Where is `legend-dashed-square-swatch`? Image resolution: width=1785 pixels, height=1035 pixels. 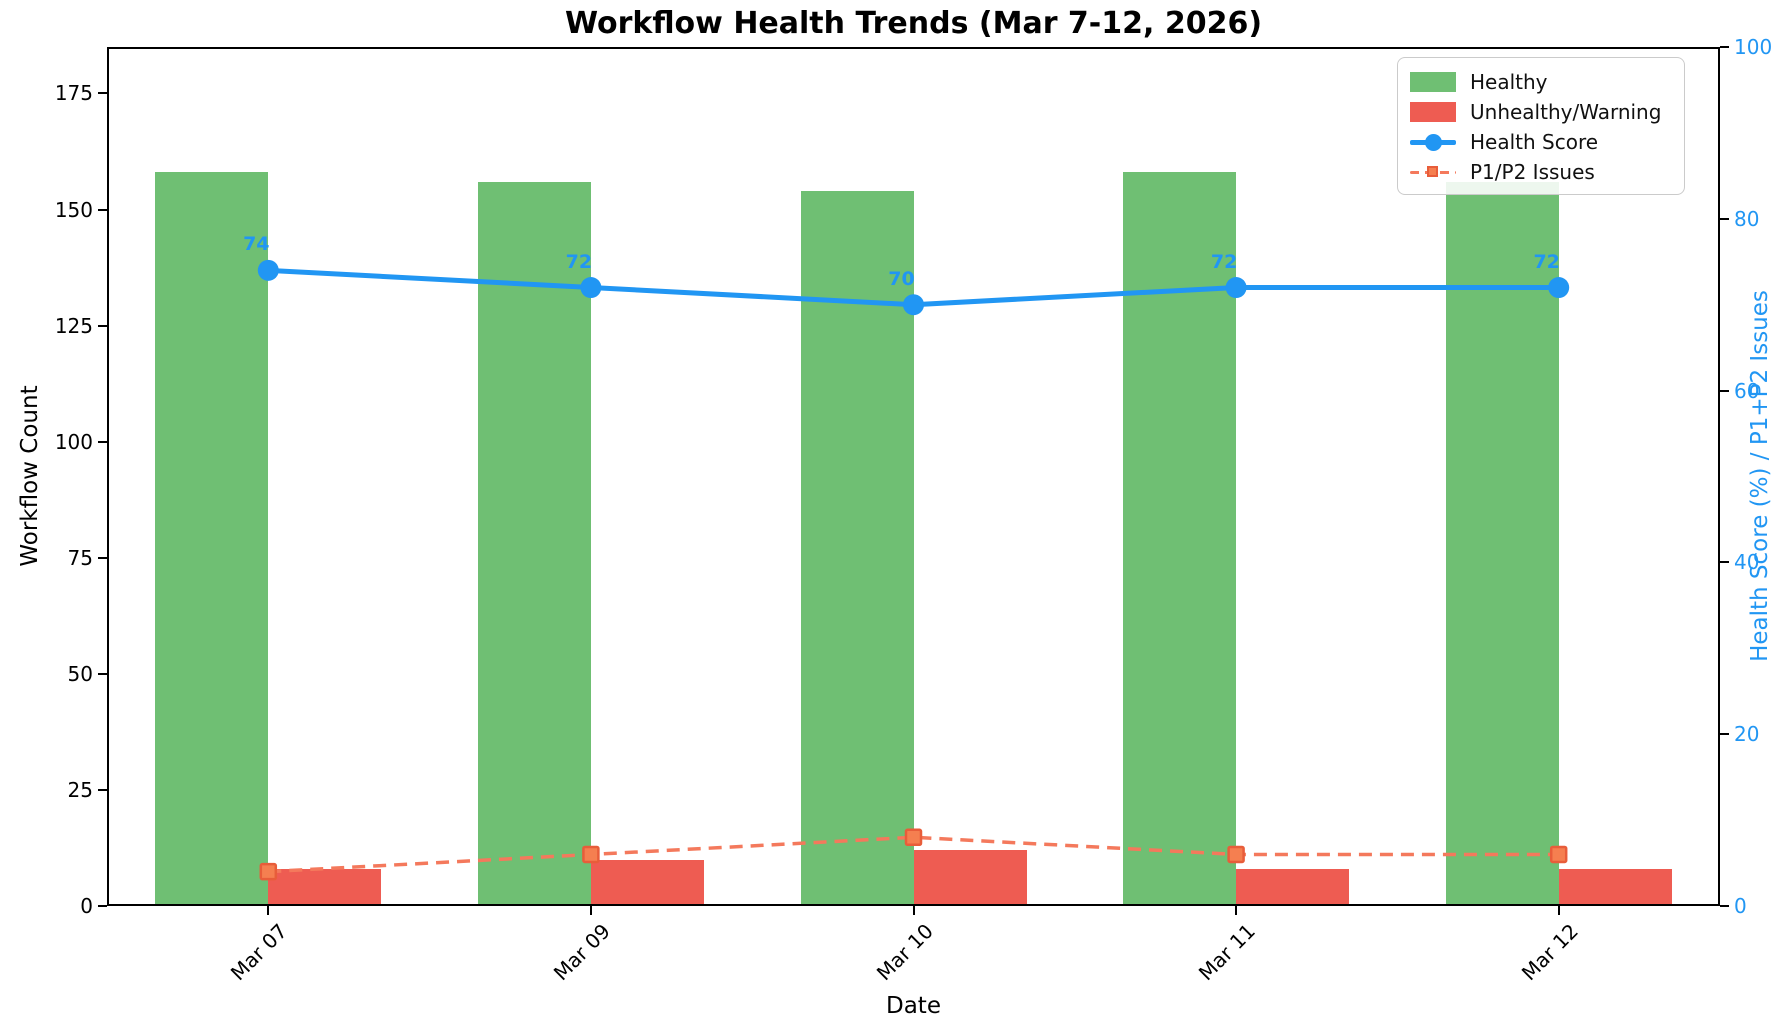
legend-dashed-square-swatch is located at coordinates (1433, 172).